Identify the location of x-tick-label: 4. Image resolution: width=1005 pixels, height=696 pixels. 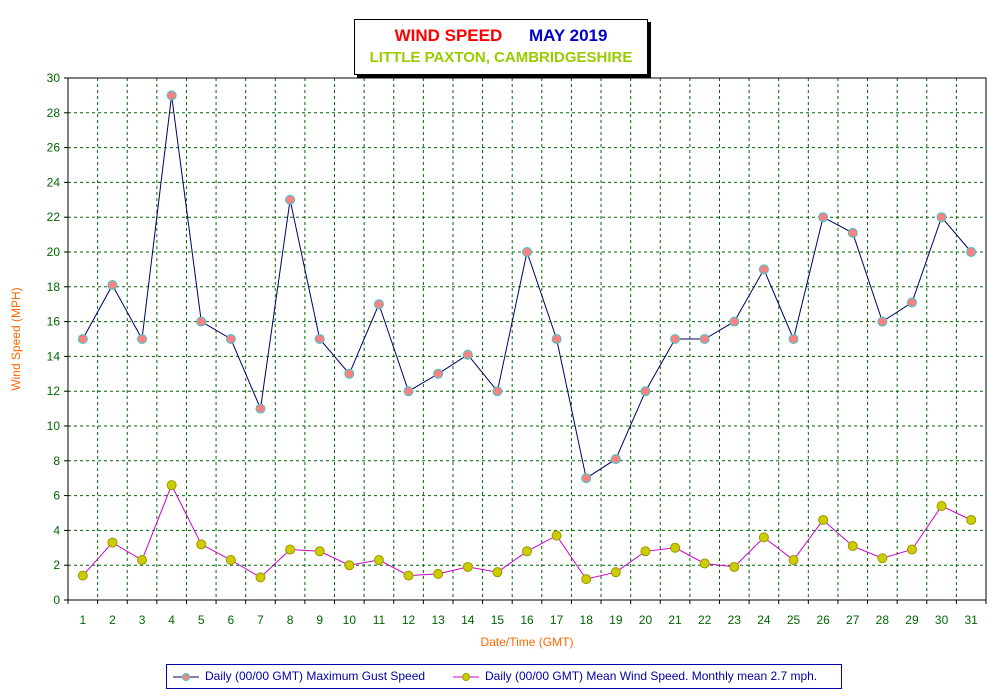
(171, 620).